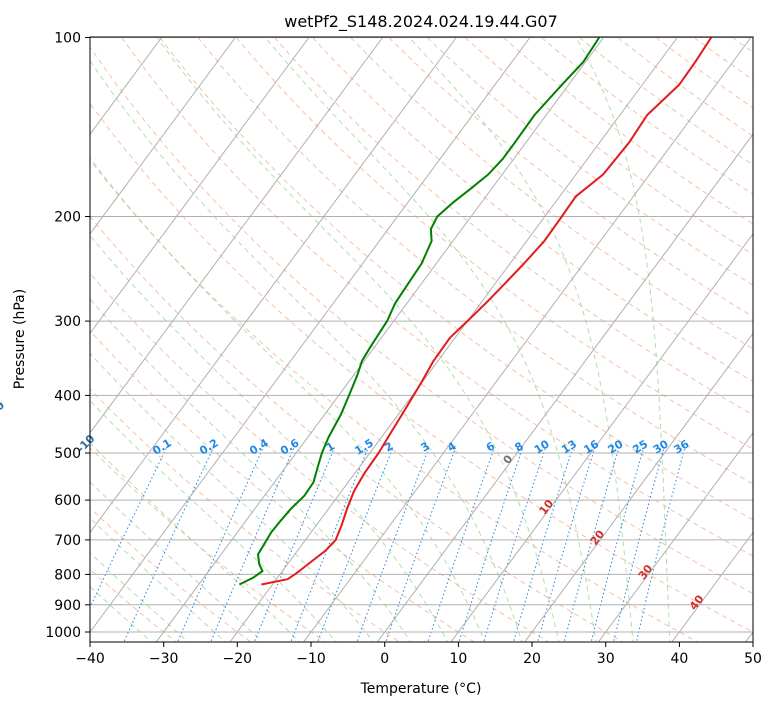  What do you see at coordinates (421, 22) in the screenshot?
I see `chart-title: wetPf2_S148.2024.024.19.44.G07` at bounding box center [421, 22].